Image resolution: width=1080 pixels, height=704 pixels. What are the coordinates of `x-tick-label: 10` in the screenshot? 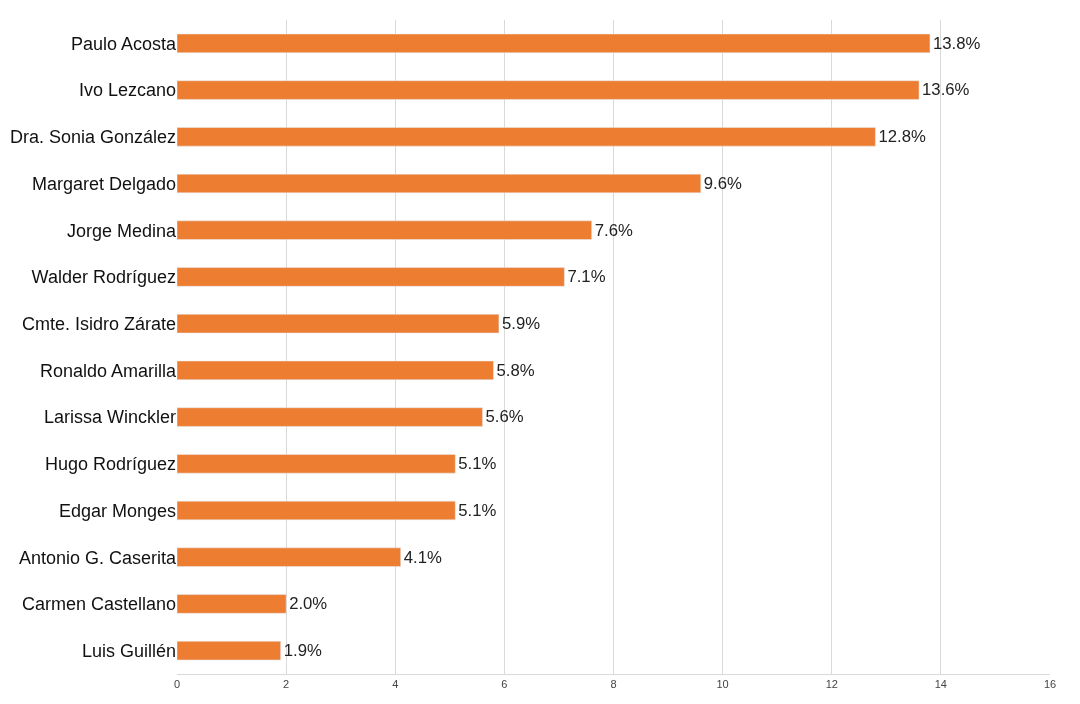 It's located at (722, 684).